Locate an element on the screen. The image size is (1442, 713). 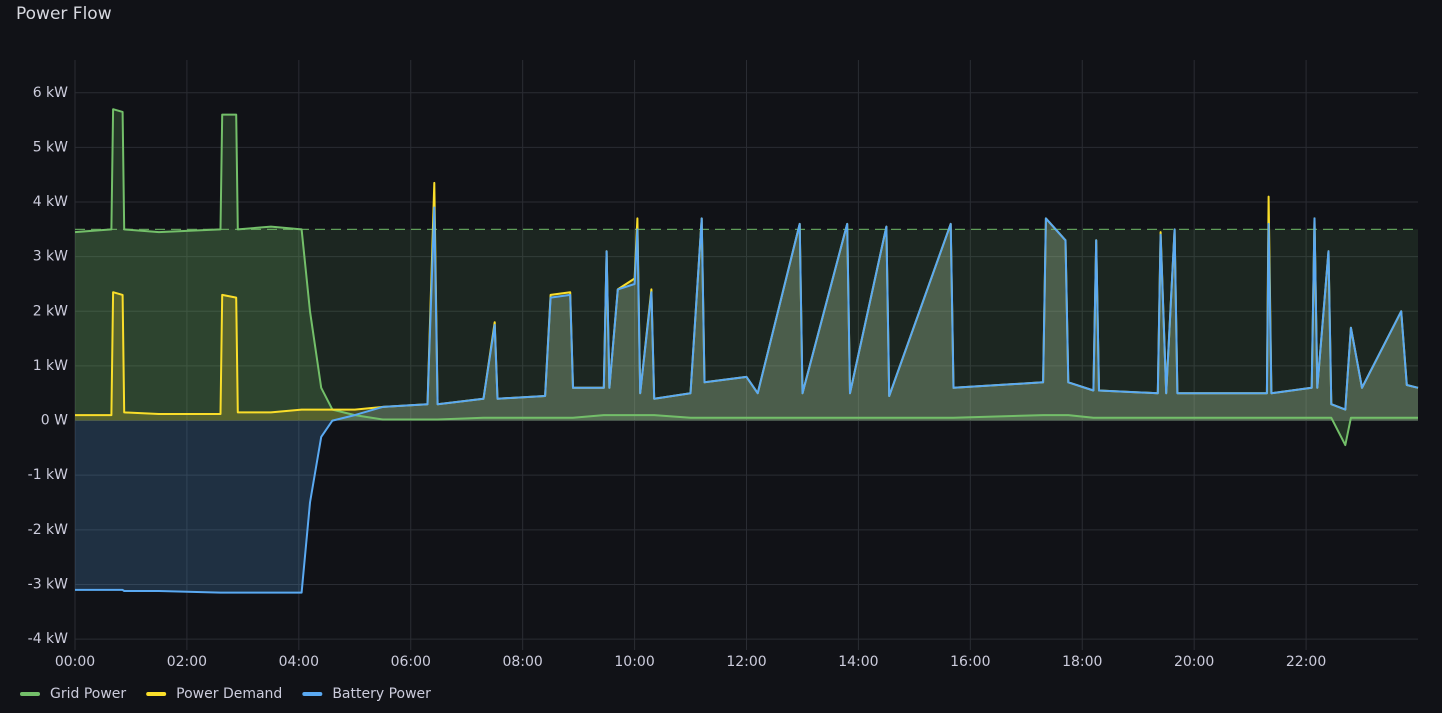
x-tick-label: 02:00 is located at coordinates (187, 662).